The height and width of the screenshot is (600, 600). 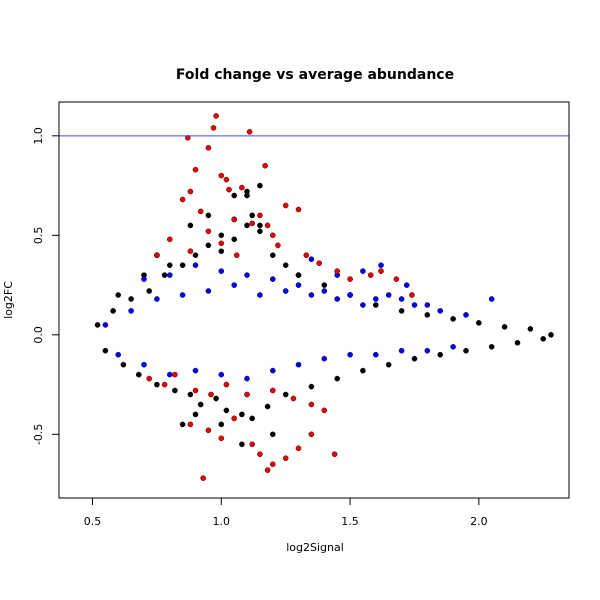 What do you see at coordinates (38, 335) in the screenshot?
I see `y-tick-label: 0.0` at bounding box center [38, 335].